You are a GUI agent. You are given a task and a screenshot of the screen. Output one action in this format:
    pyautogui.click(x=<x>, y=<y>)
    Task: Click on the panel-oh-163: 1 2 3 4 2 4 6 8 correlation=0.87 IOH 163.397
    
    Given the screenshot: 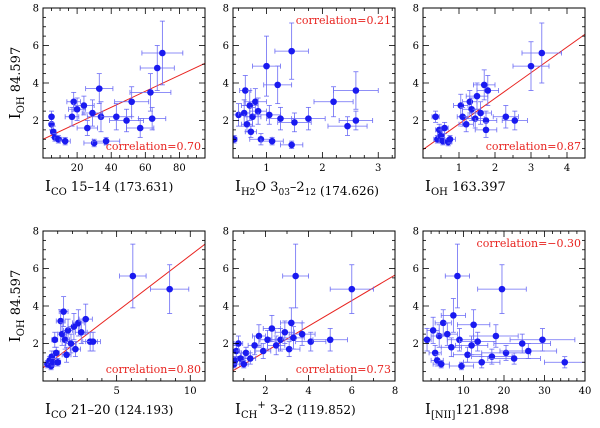 What is the action you would take?
    pyautogui.click(x=499, y=101)
    